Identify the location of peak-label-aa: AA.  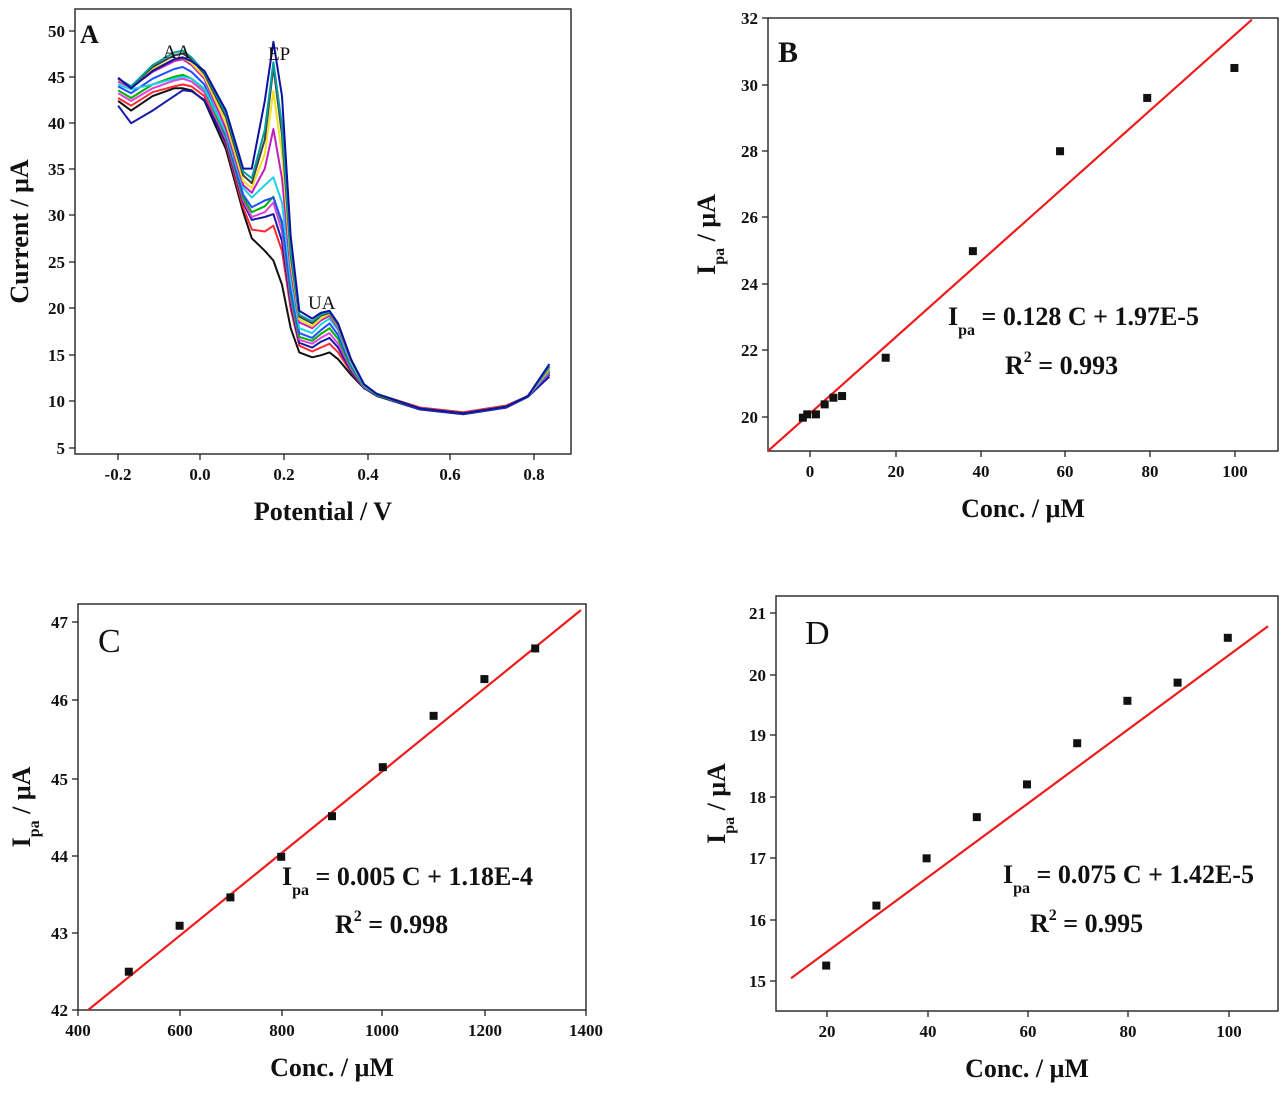
(177, 52).